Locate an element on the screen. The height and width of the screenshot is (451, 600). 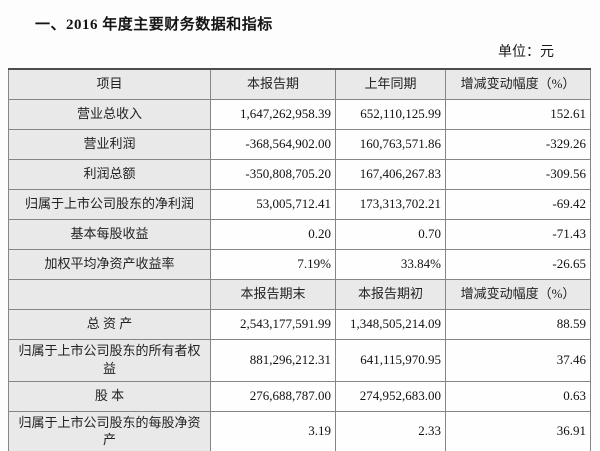
value-prior: 641,115,970.95 is located at coordinates (390, 360).